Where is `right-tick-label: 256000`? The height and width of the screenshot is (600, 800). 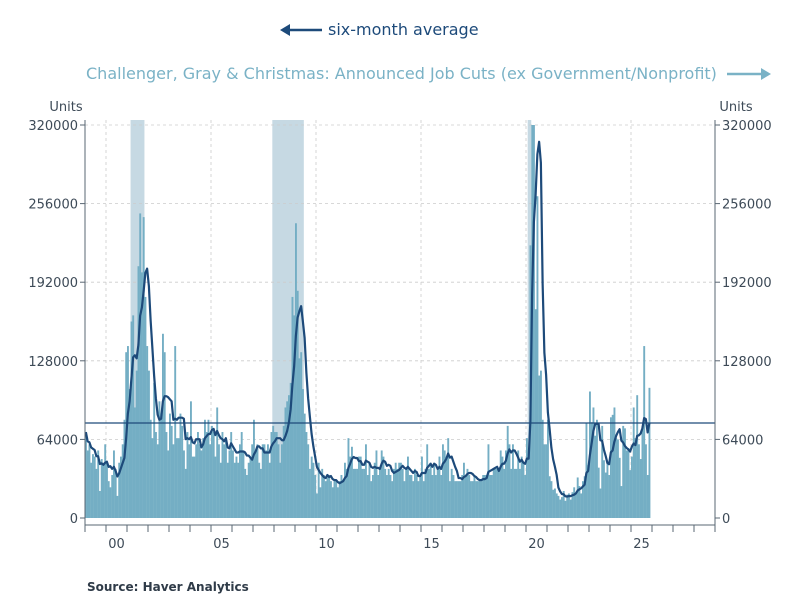 right-tick-label: 256000 is located at coordinates (747, 205).